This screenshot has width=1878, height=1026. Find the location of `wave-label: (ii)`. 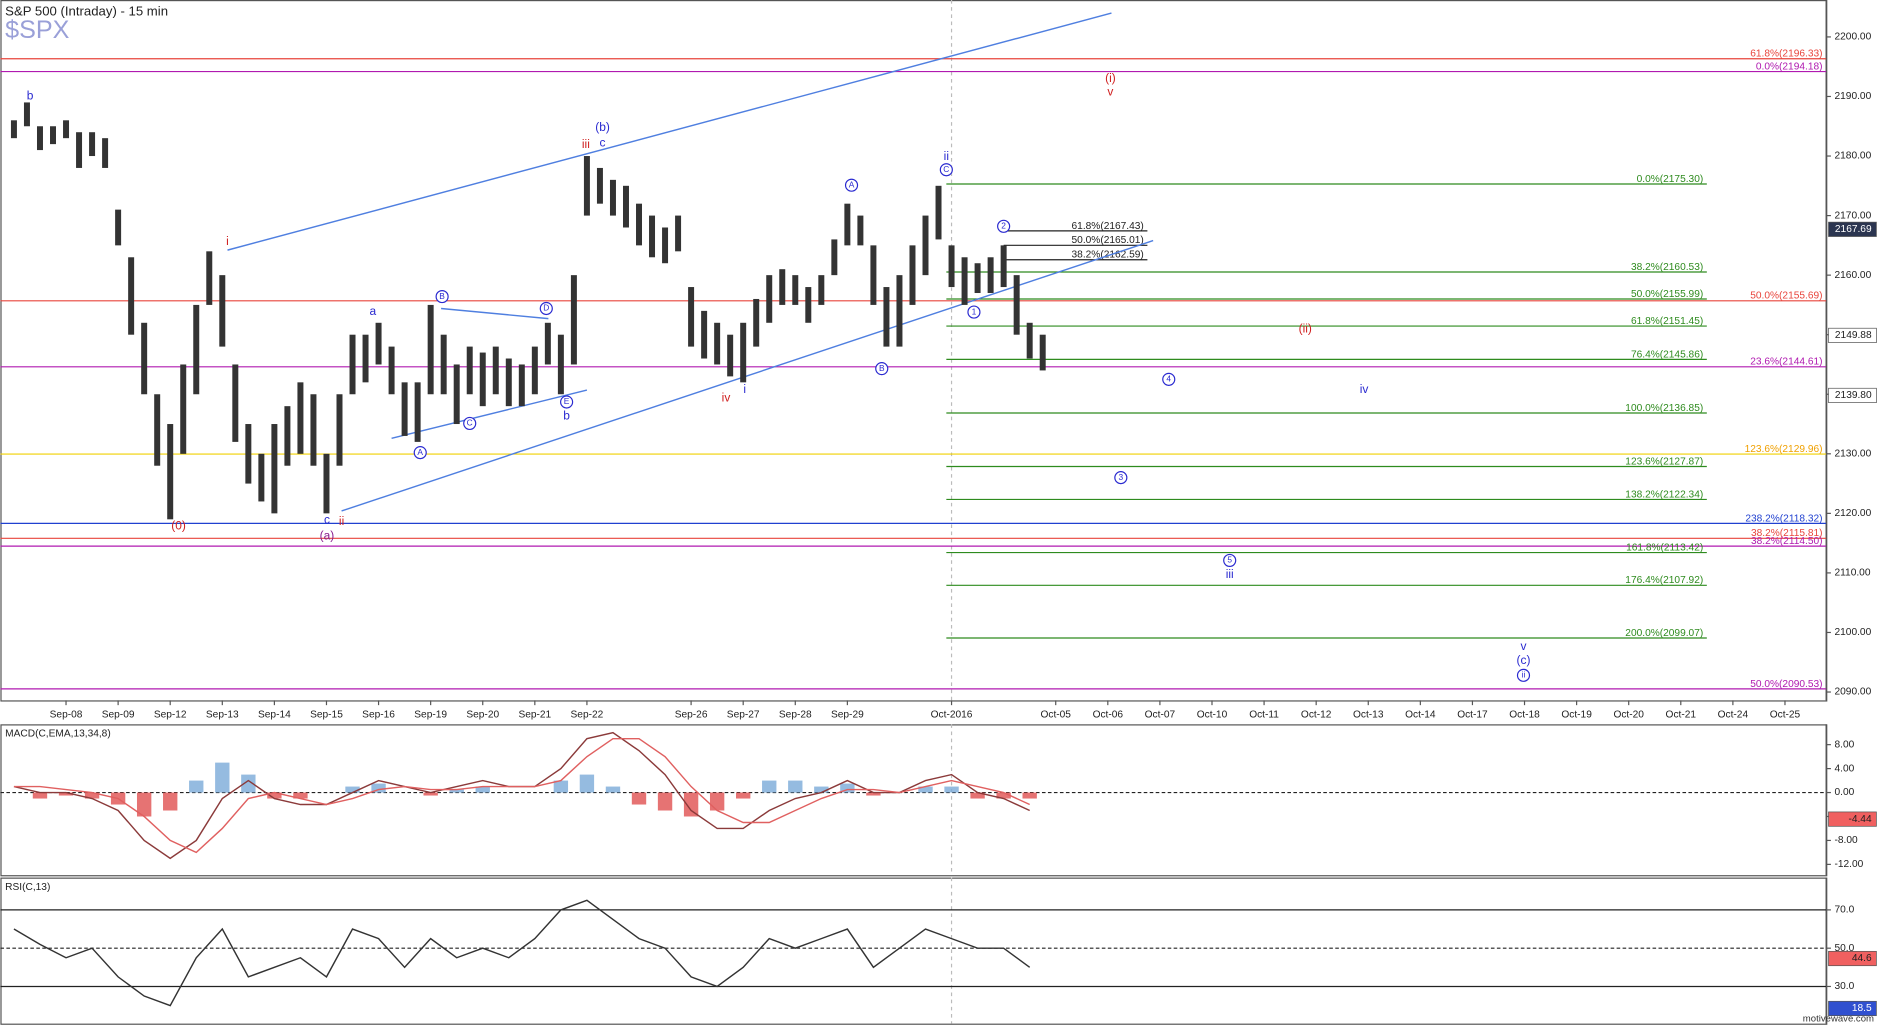

wave-label: (ii) is located at coordinates (1305, 328).